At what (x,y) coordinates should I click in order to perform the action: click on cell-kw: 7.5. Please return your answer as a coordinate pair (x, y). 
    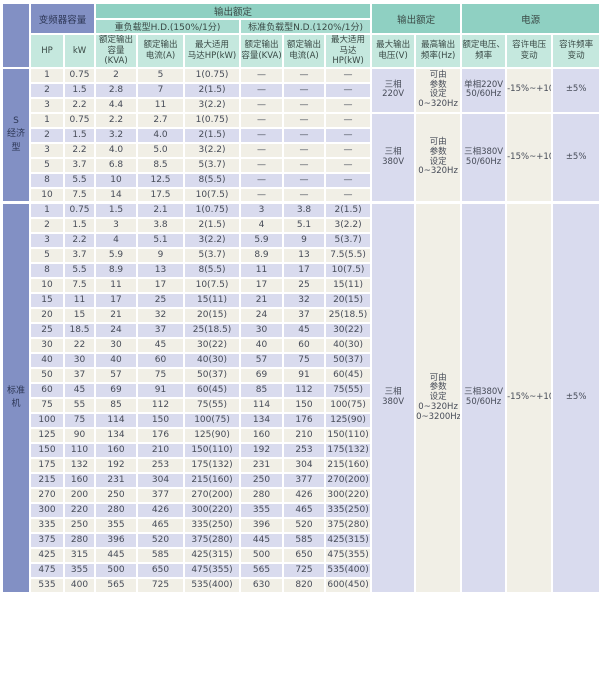
    Looking at the image, I should click on (79, 195).